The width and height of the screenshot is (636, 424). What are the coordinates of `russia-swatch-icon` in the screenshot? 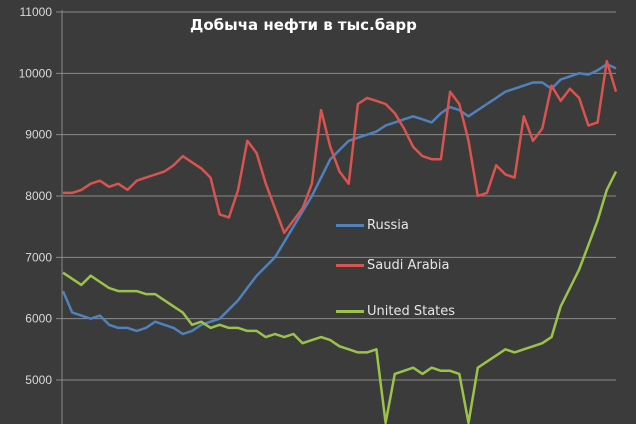 It's located at (350, 225).